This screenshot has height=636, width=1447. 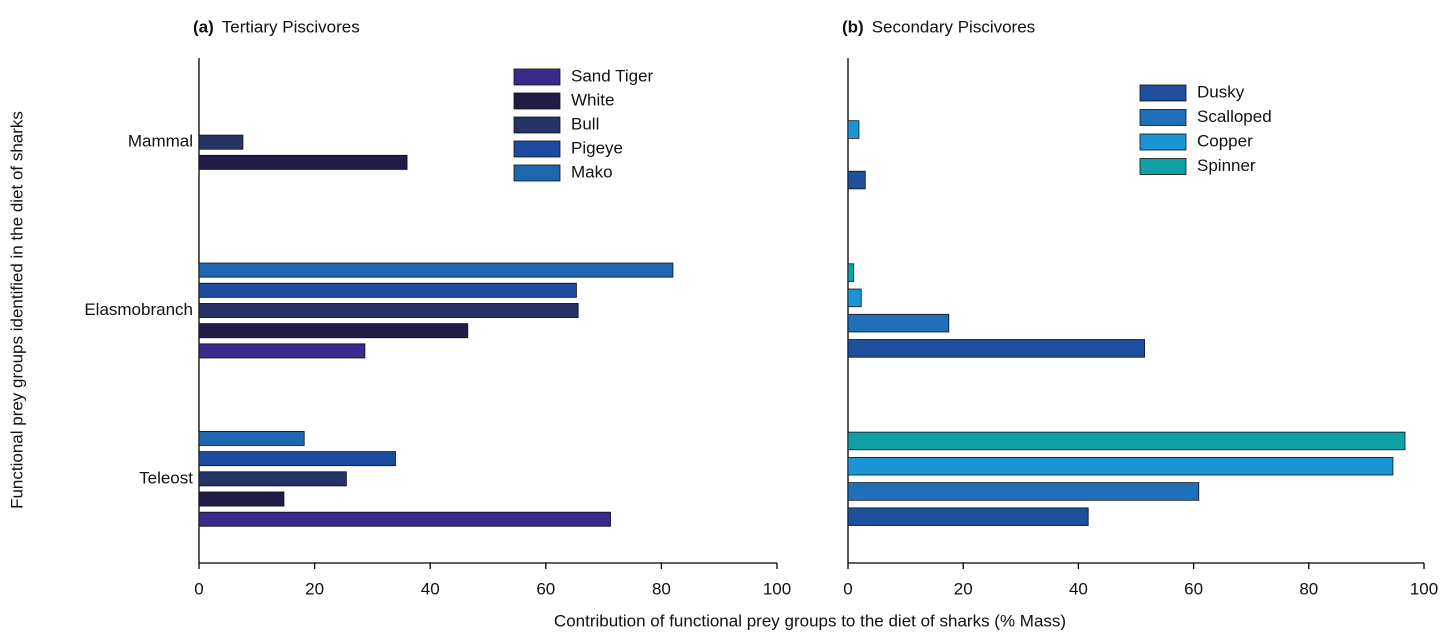 What do you see at coordinates (160, 141) in the screenshot?
I see `y-tick-label: Mammal` at bounding box center [160, 141].